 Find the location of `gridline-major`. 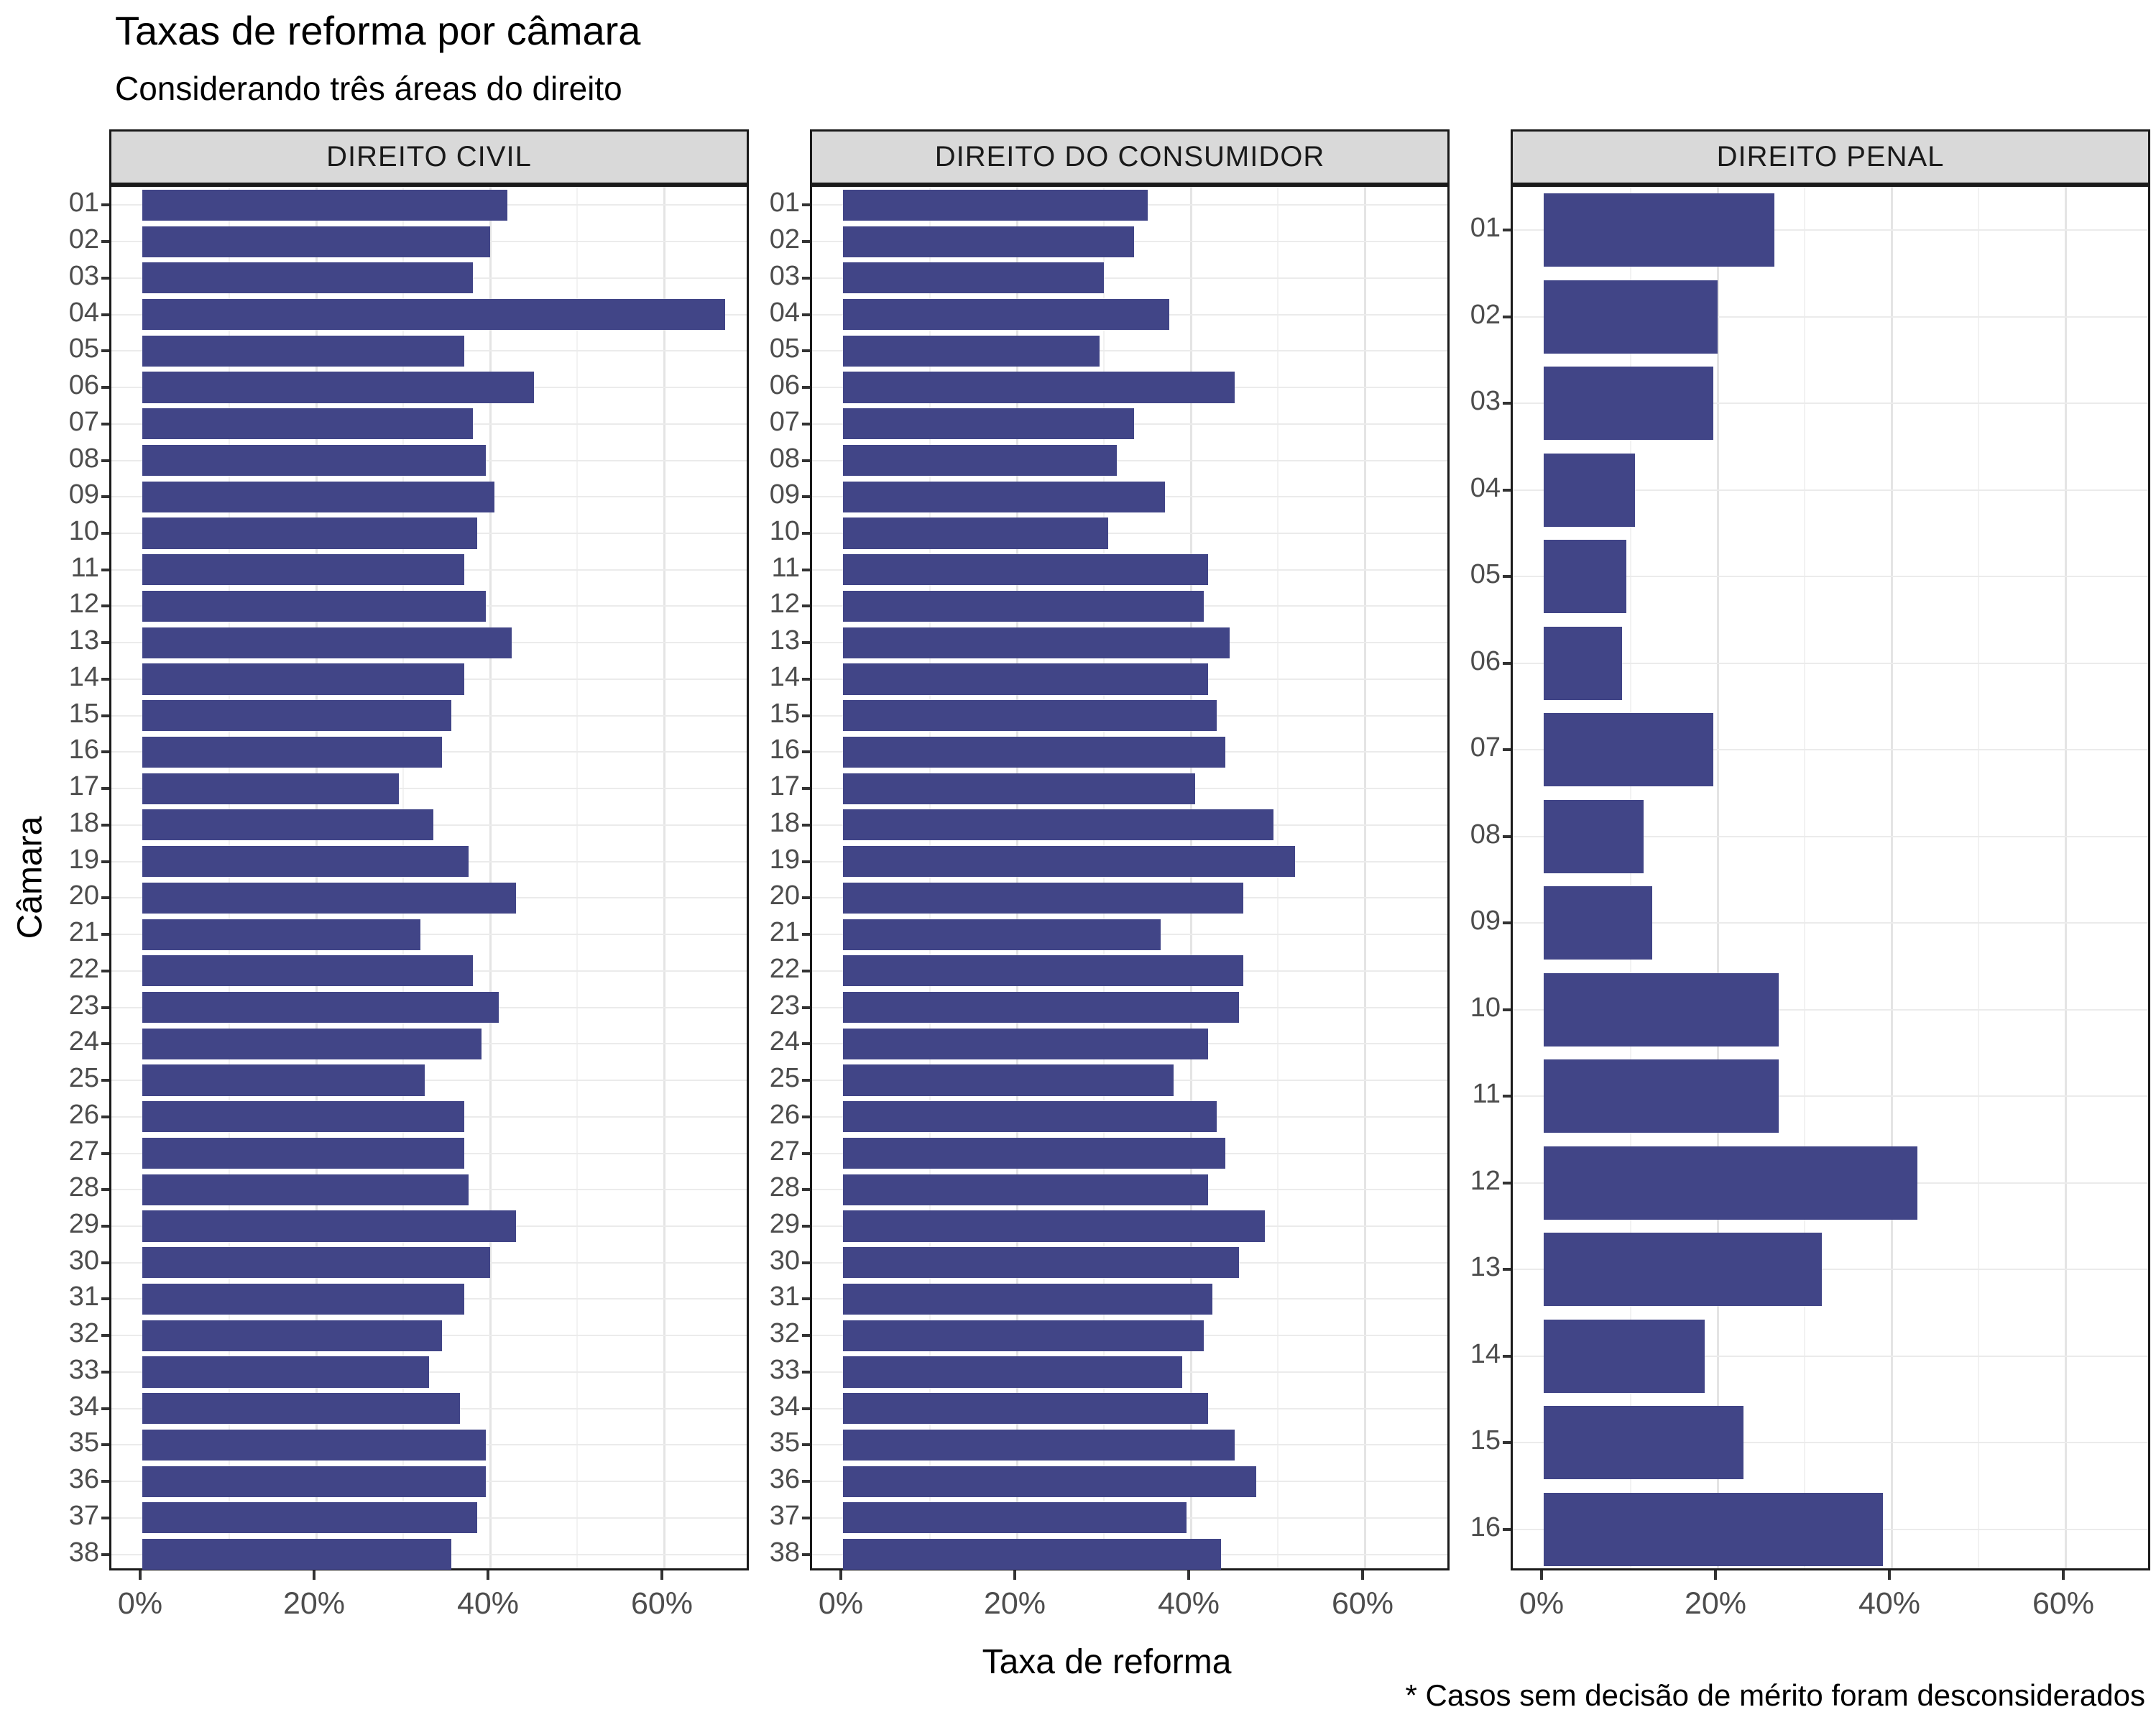

gridline-major is located at coordinates (1364, 877).